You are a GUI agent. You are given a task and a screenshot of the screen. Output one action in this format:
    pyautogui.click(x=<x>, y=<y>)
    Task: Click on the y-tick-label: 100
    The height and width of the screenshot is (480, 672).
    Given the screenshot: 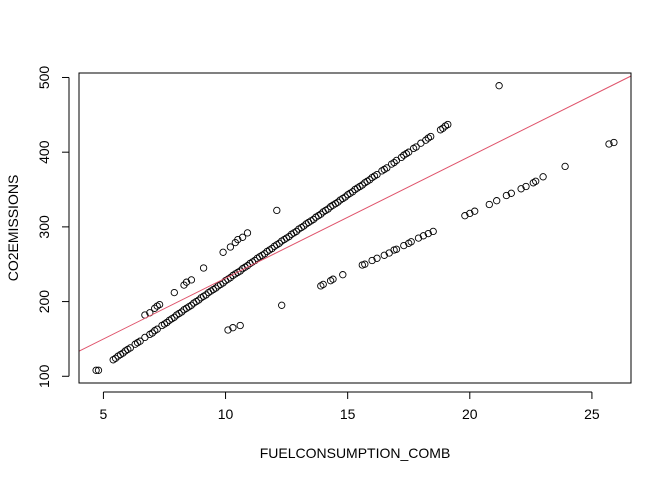 What is the action you would take?
    pyautogui.click(x=44, y=376)
    